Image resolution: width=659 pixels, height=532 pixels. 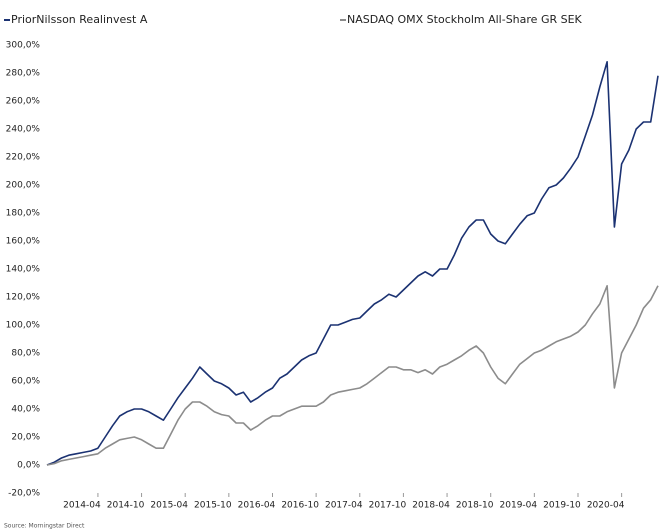 What do you see at coordinates (23, 186) in the screenshot?
I see `y-tick-label: 200,0%` at bounding box center [23, 186].